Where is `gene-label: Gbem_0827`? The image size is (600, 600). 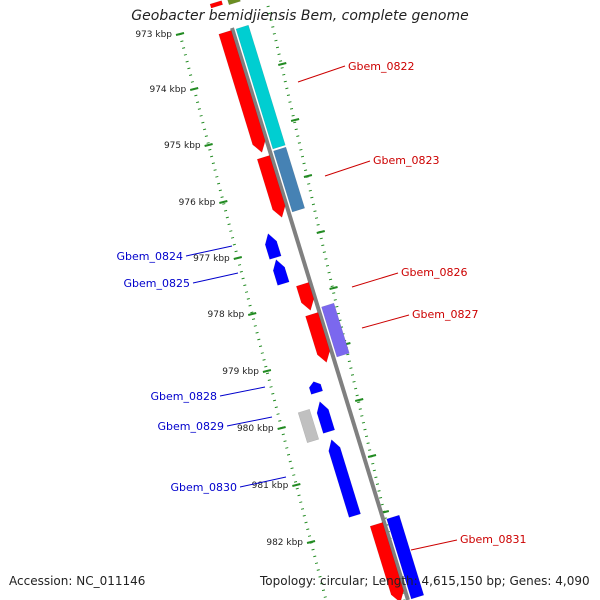 gene-label: Gbem_0827 is located at coordinates (445, 314).